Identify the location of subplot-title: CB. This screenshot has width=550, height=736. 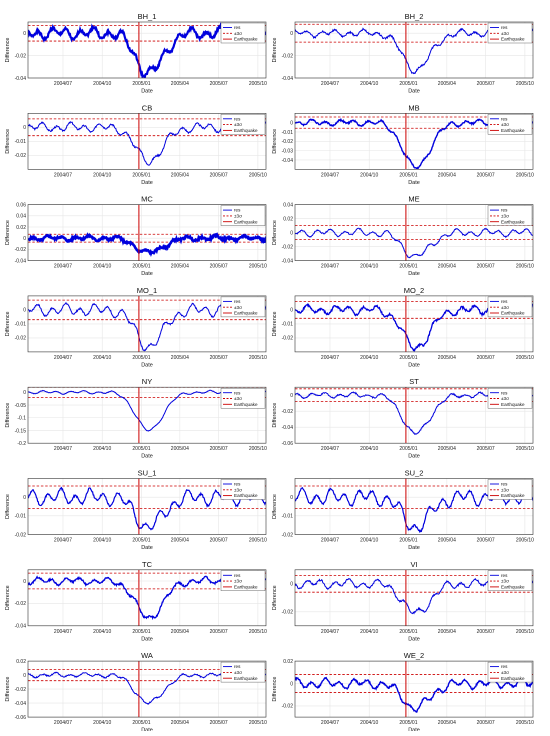
(147, 107).